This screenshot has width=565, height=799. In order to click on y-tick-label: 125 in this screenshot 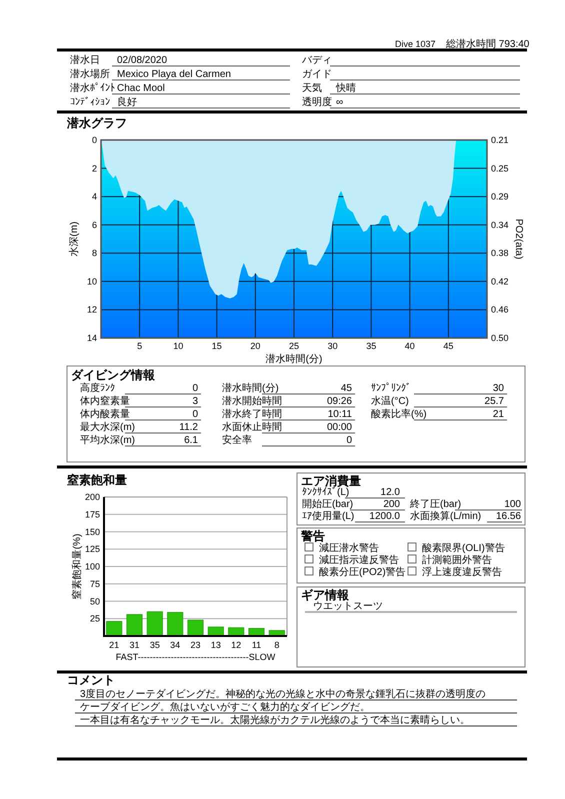, I will do `click(92, 549)`.